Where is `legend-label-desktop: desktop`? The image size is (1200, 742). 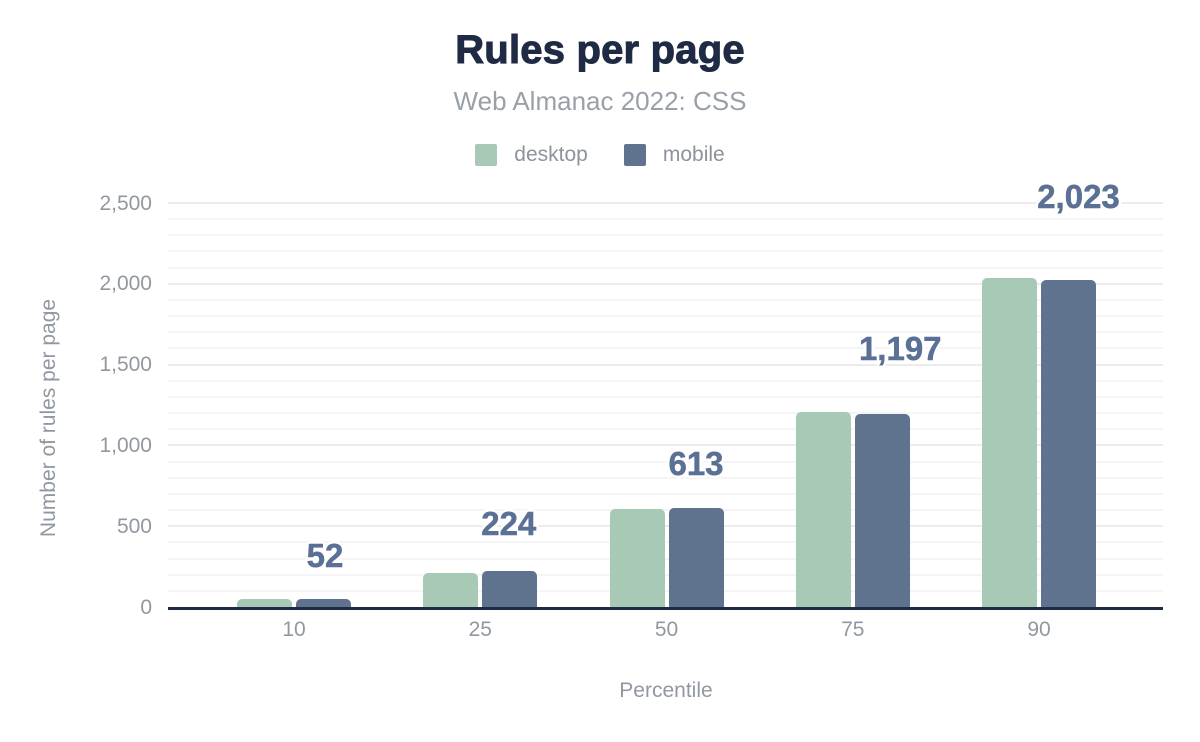 legend-label-desktop: desktop is located at coordinates (551, 154).